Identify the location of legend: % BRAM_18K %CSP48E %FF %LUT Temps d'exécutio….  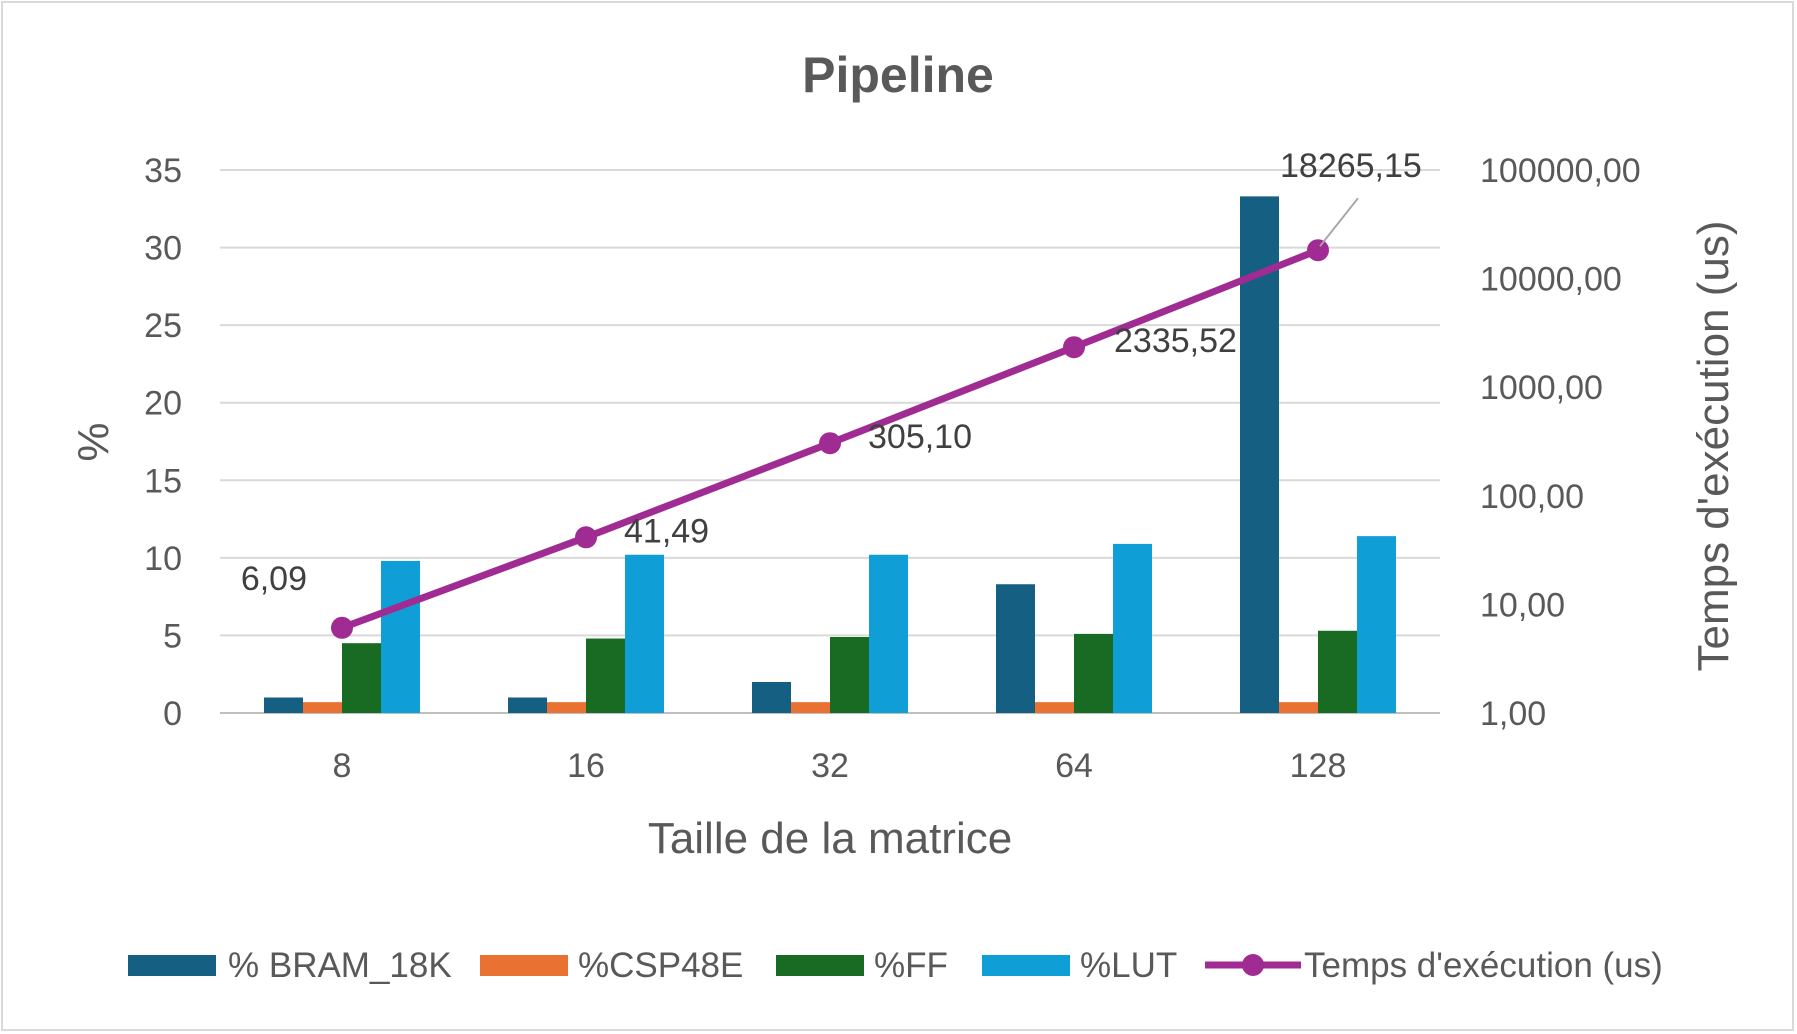
(895, 965).